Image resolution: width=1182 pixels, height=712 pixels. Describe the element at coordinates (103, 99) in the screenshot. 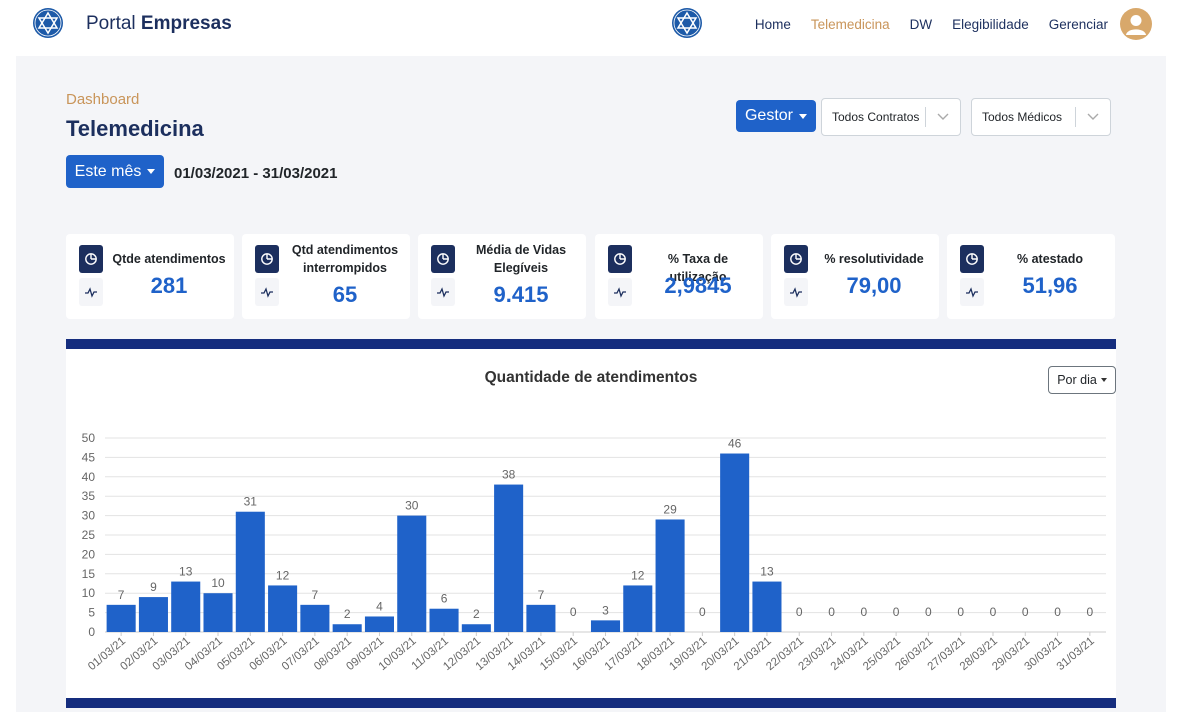

I see `breadcrumb: Dashboard` at that location.